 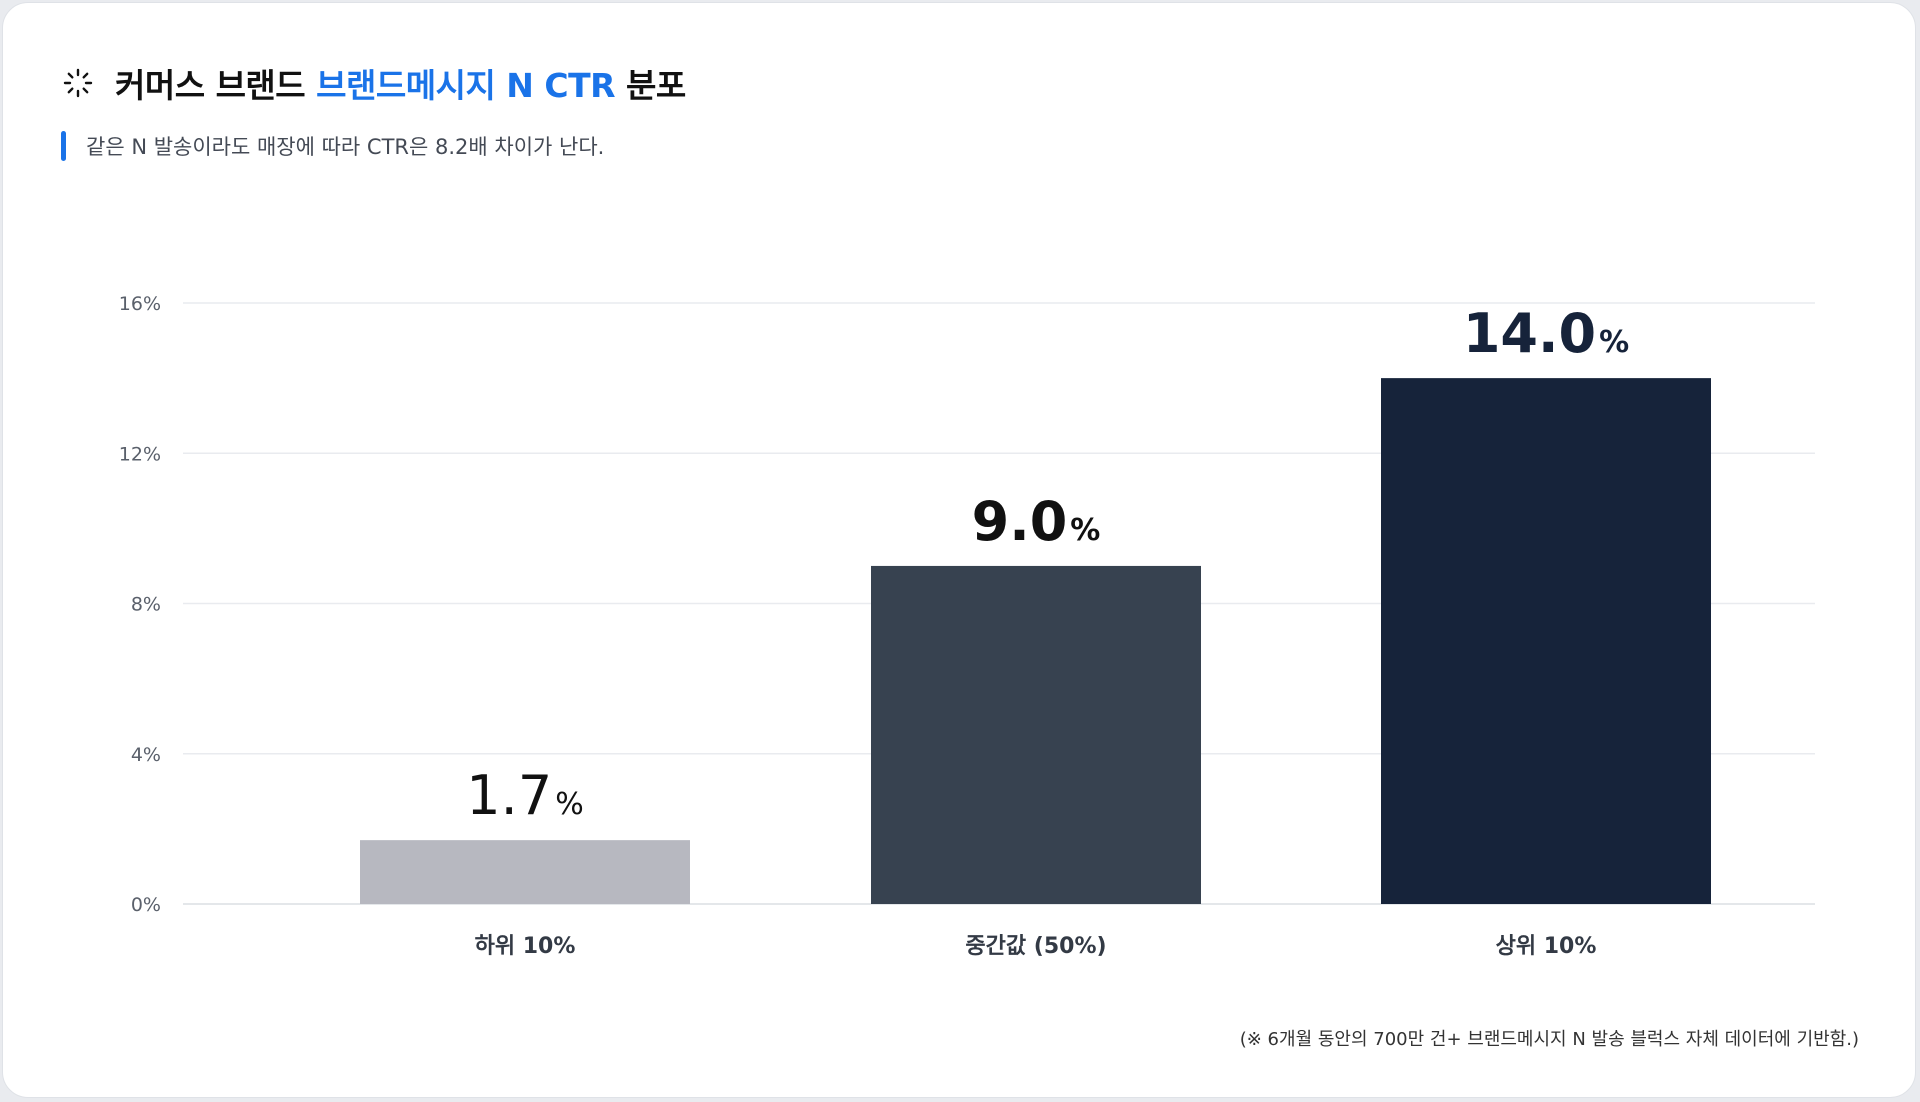 What do you see at coordinates (146, 905) in the screenshot?
I see `y-tick-label: 0%` at bounding box center [146, 905].